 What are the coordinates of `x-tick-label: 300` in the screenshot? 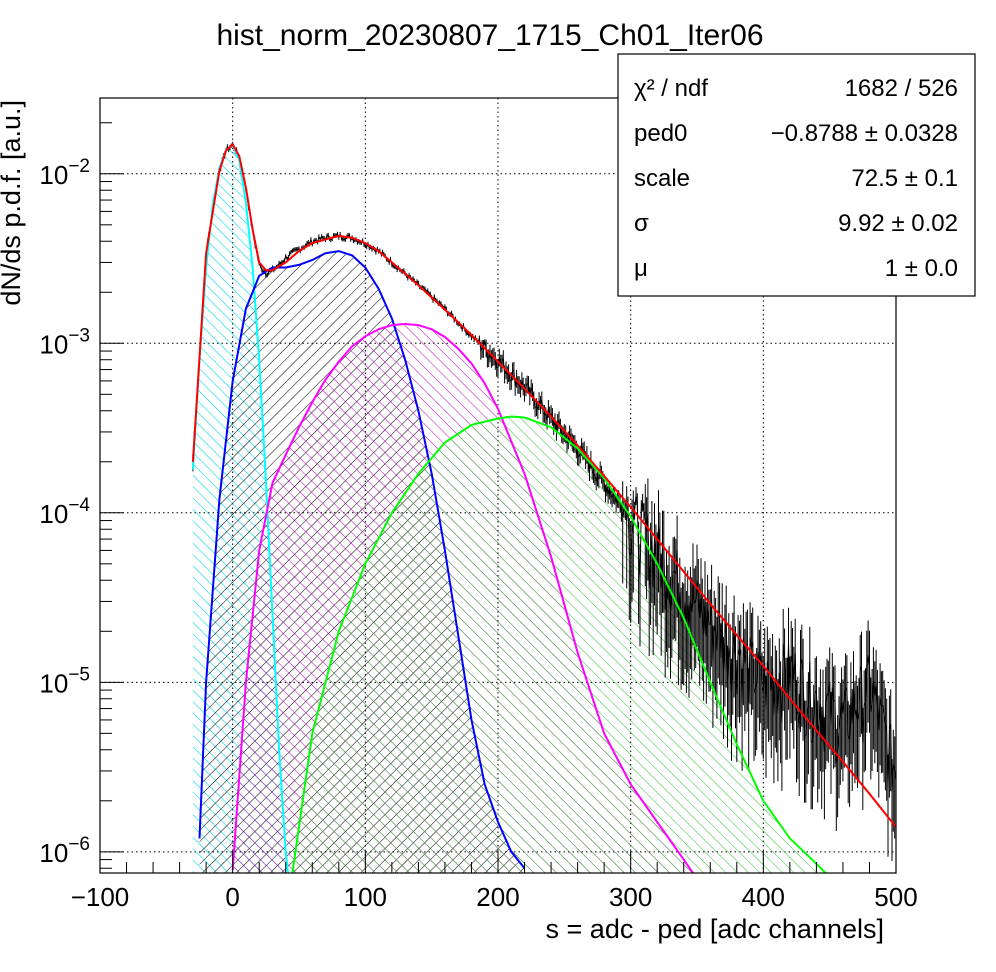 It's located at (630, 897).